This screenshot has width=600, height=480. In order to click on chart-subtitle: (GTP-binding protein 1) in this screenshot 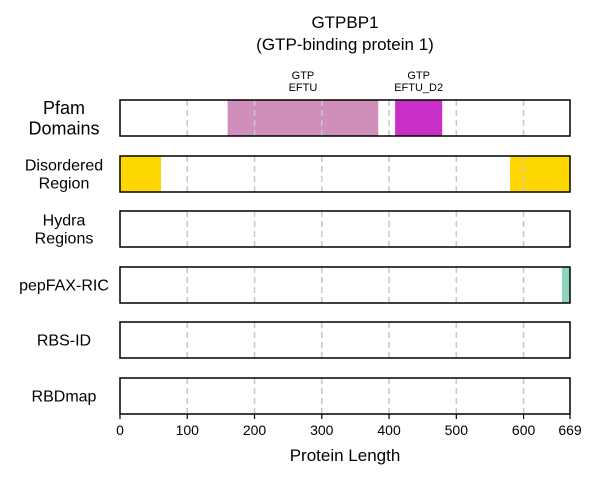, I will do `click(345, 44)`.